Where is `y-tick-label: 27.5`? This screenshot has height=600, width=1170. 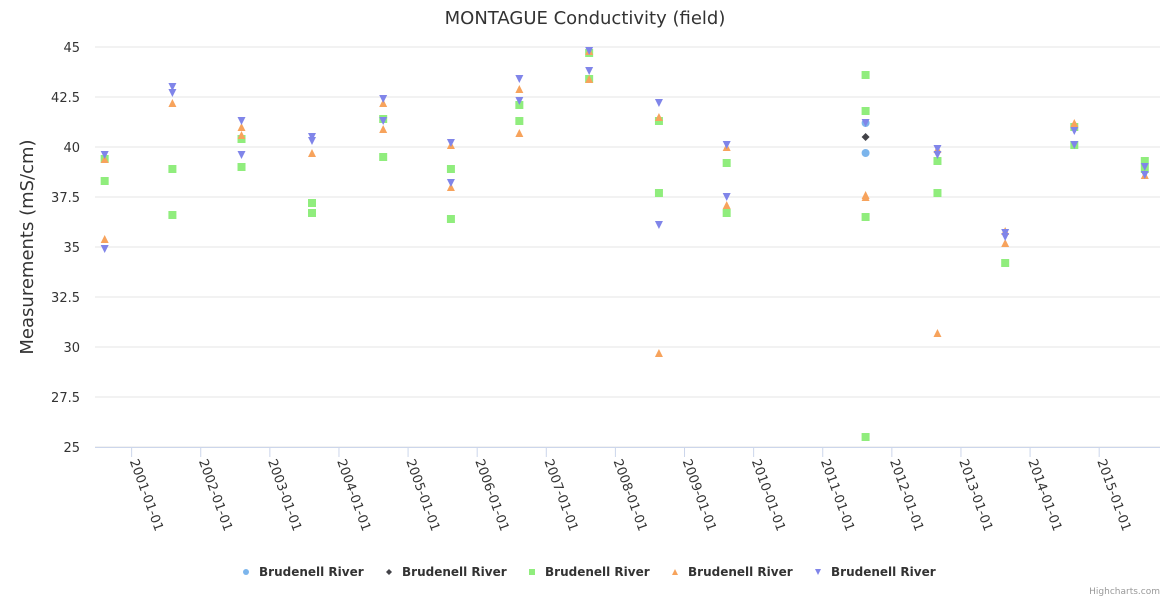 y-tick-label: 27.5 is located at coordinates (65, 398).